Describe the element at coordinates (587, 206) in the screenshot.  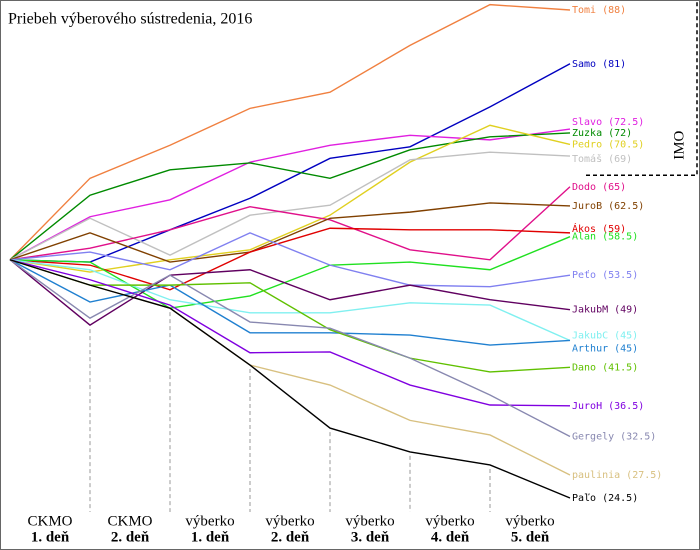
I see `series-name: JuroB` at that location.